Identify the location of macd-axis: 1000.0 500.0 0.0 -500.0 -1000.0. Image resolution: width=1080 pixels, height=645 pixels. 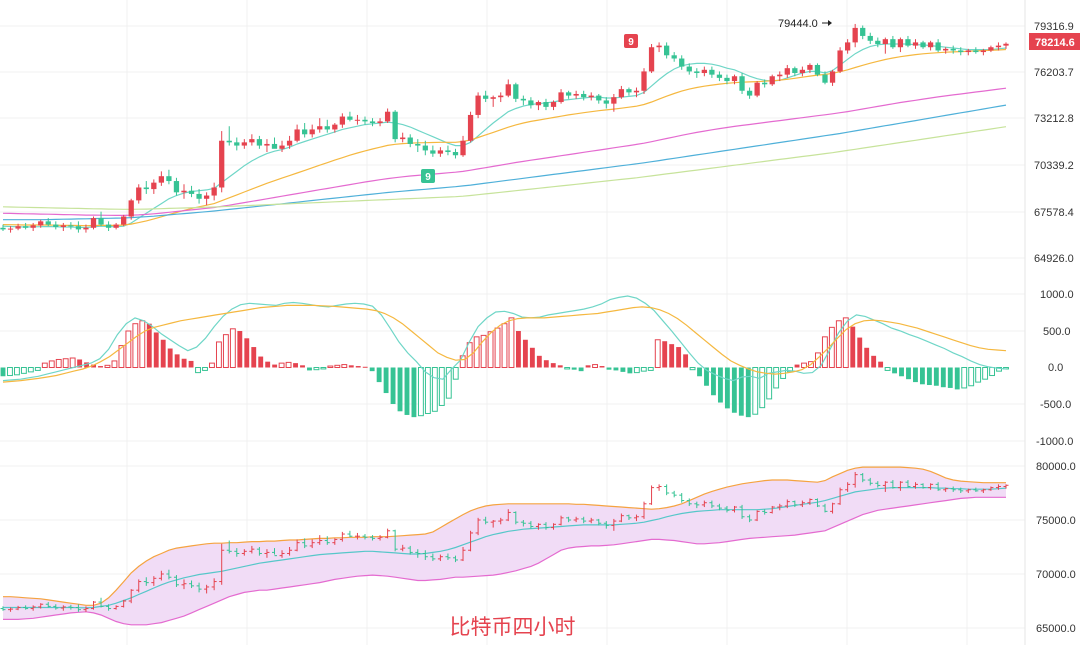
(1055, 368).